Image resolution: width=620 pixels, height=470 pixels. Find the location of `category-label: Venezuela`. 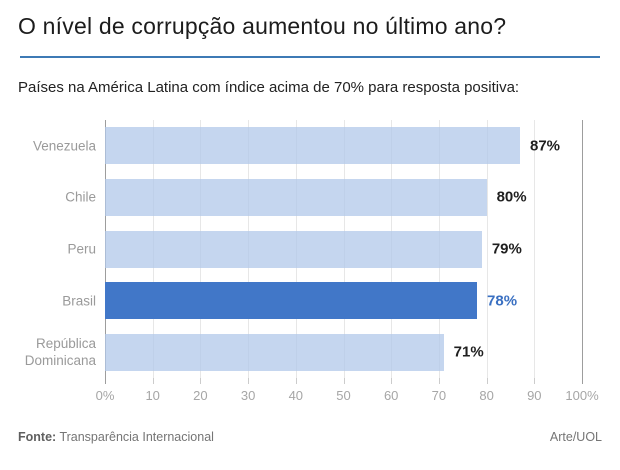

category-label: Venezuela is located at coordinates (64, 146).